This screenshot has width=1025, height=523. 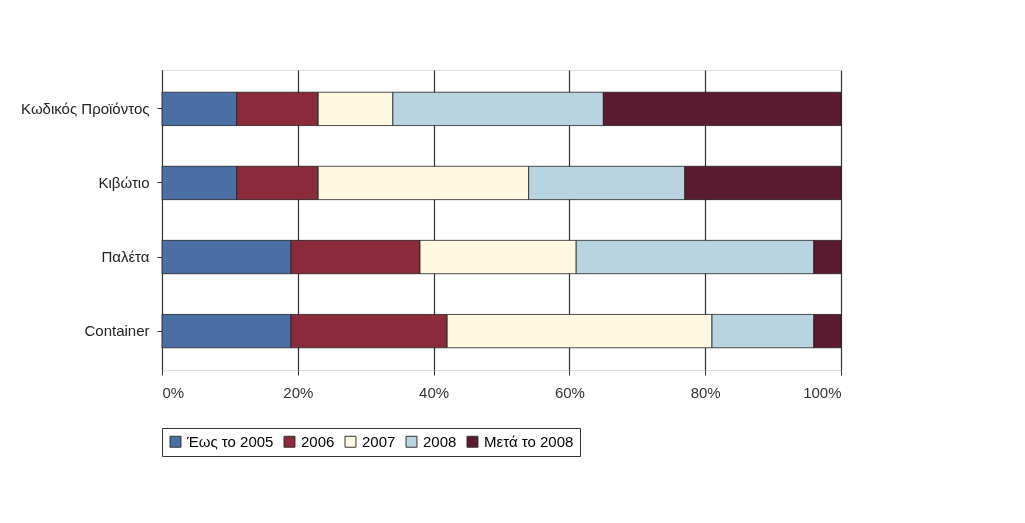 What do you see at coordinates (173, 392) in the screenshot?
I see `x-tick-label: 0%` at bounding box center [173, 392].